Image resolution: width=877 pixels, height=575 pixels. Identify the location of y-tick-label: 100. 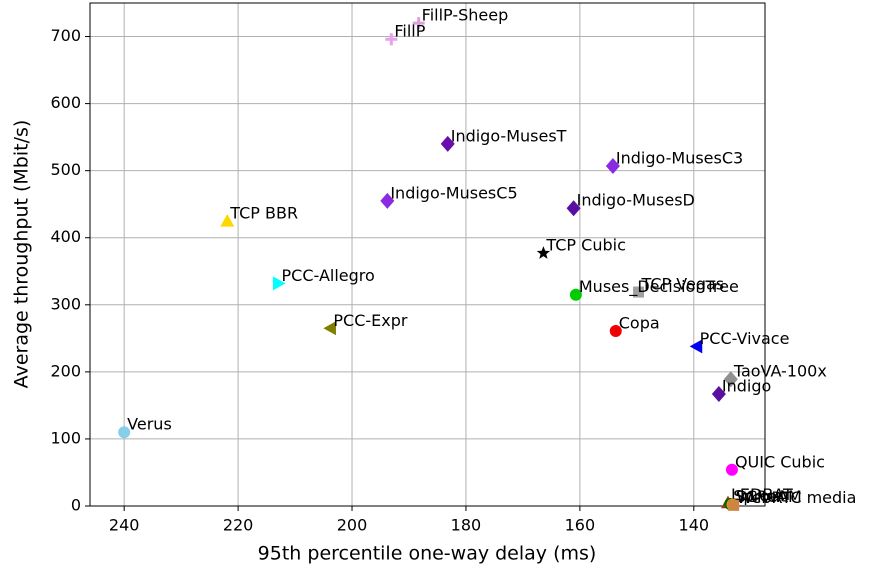
(65, 437).